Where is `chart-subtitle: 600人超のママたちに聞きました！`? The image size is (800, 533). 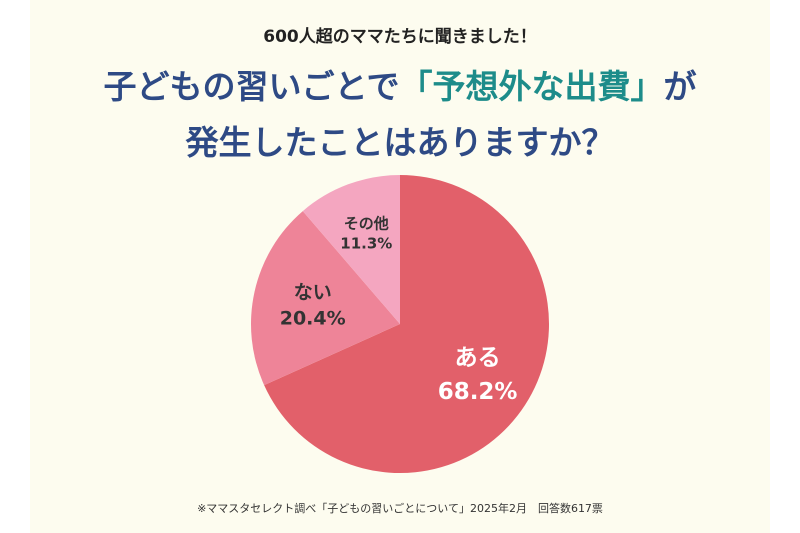 chart-subtitle: 600人超のママたちに聞きました！ is located at coordinates (400, 37).